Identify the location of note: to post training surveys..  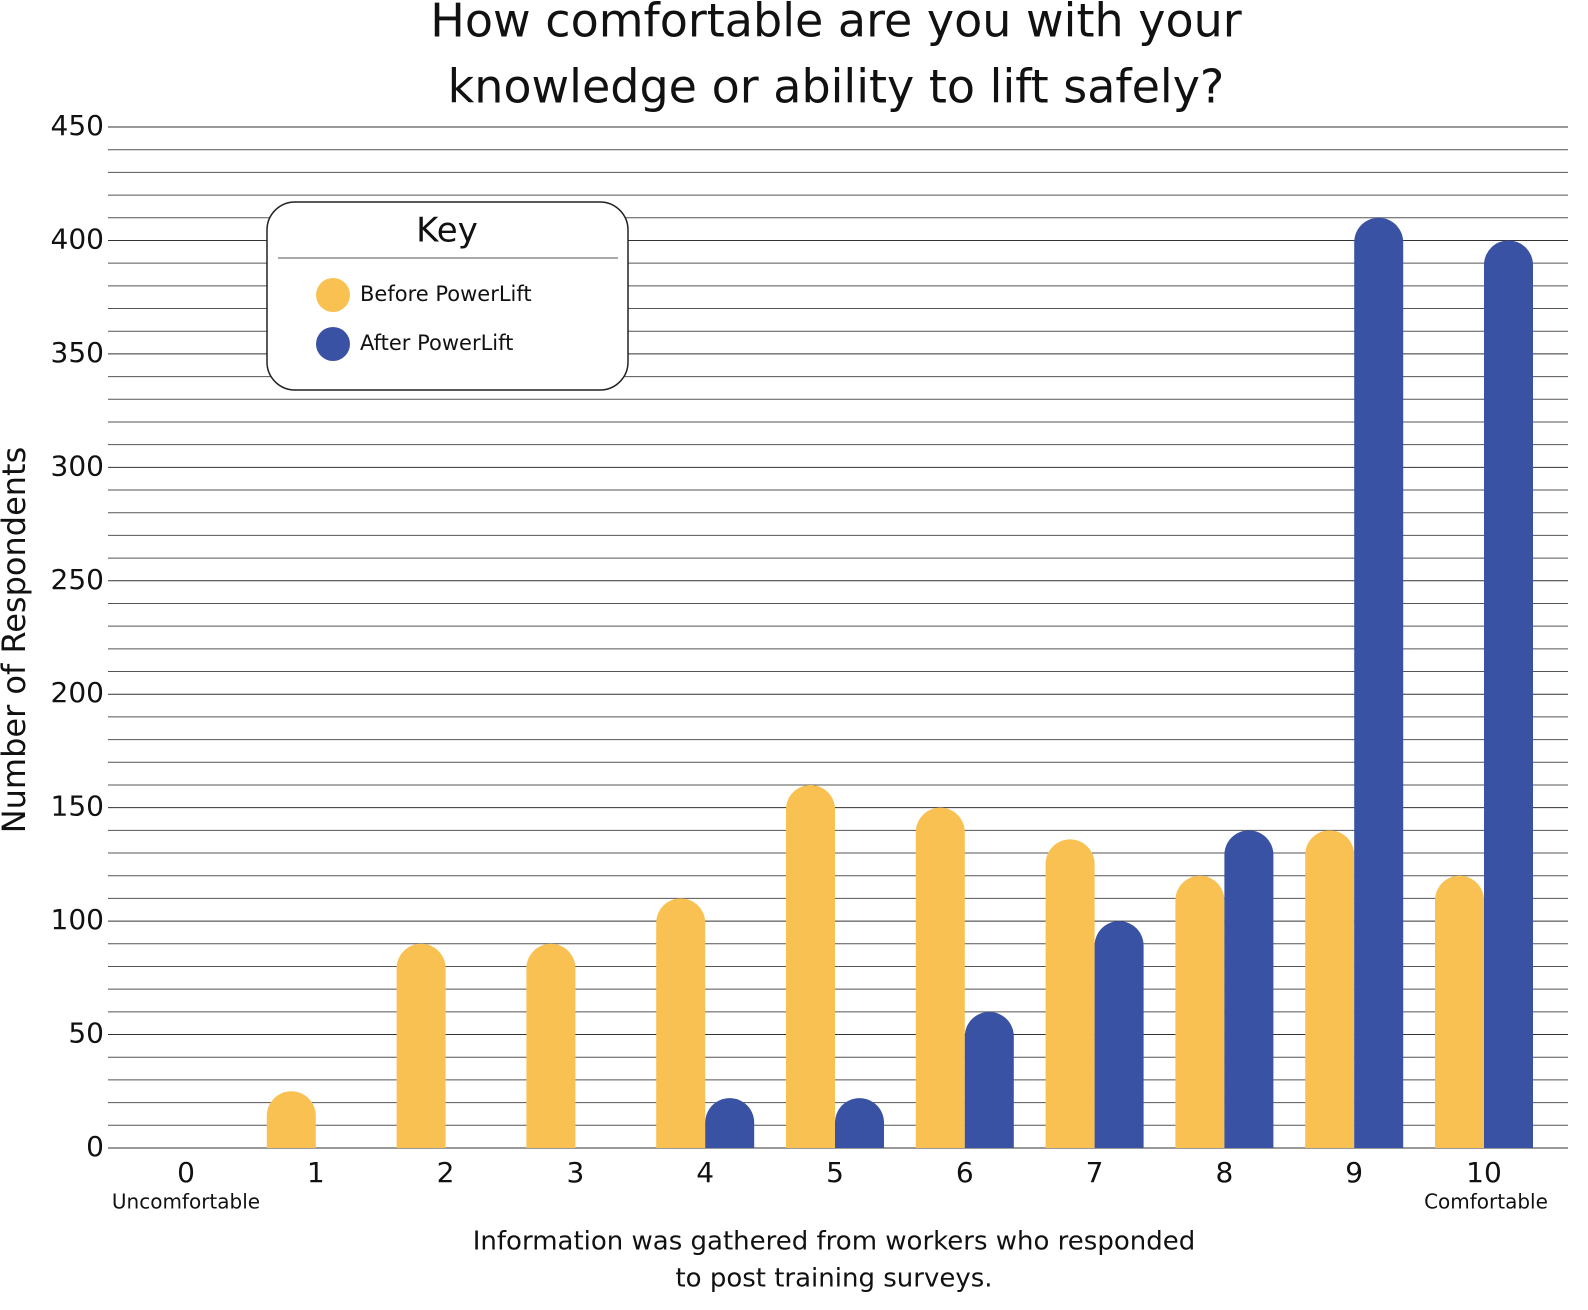
(833, 1279).